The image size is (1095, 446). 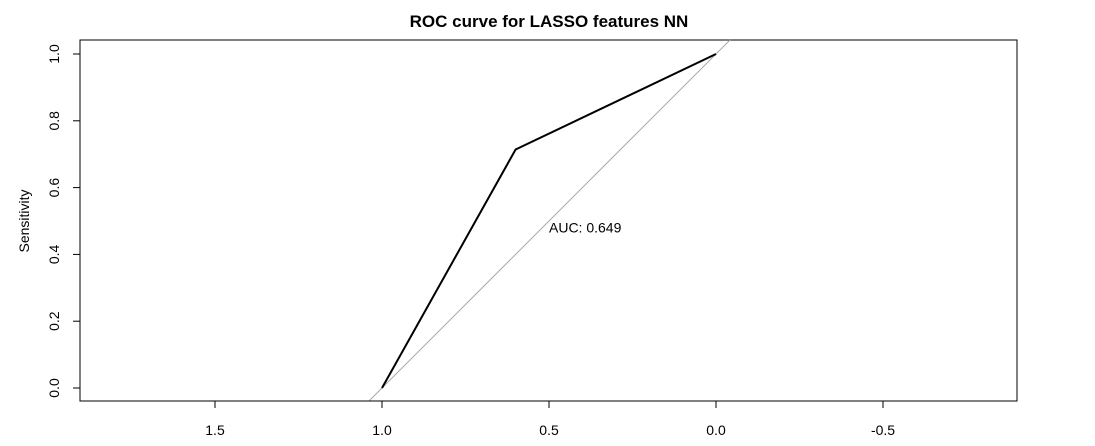 I want to click on x-axis: 1.5 1.0 0.5 0.0 -0.5, so click(x=550, y=419).